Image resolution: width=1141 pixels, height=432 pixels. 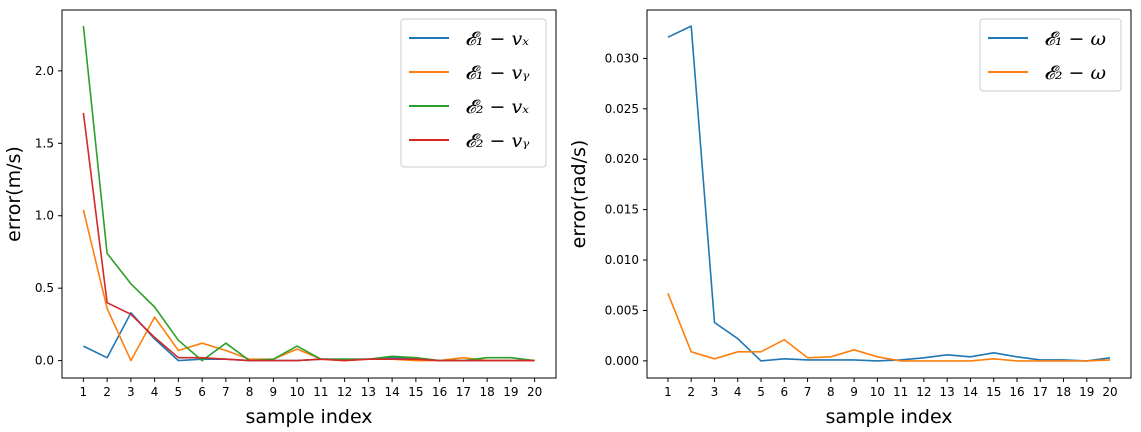 What do you see at coordinates (497, 73) in the screenshot?
I see `legend-label: 𝓔₁ − vᵧ` at bounding box center [497, 73].